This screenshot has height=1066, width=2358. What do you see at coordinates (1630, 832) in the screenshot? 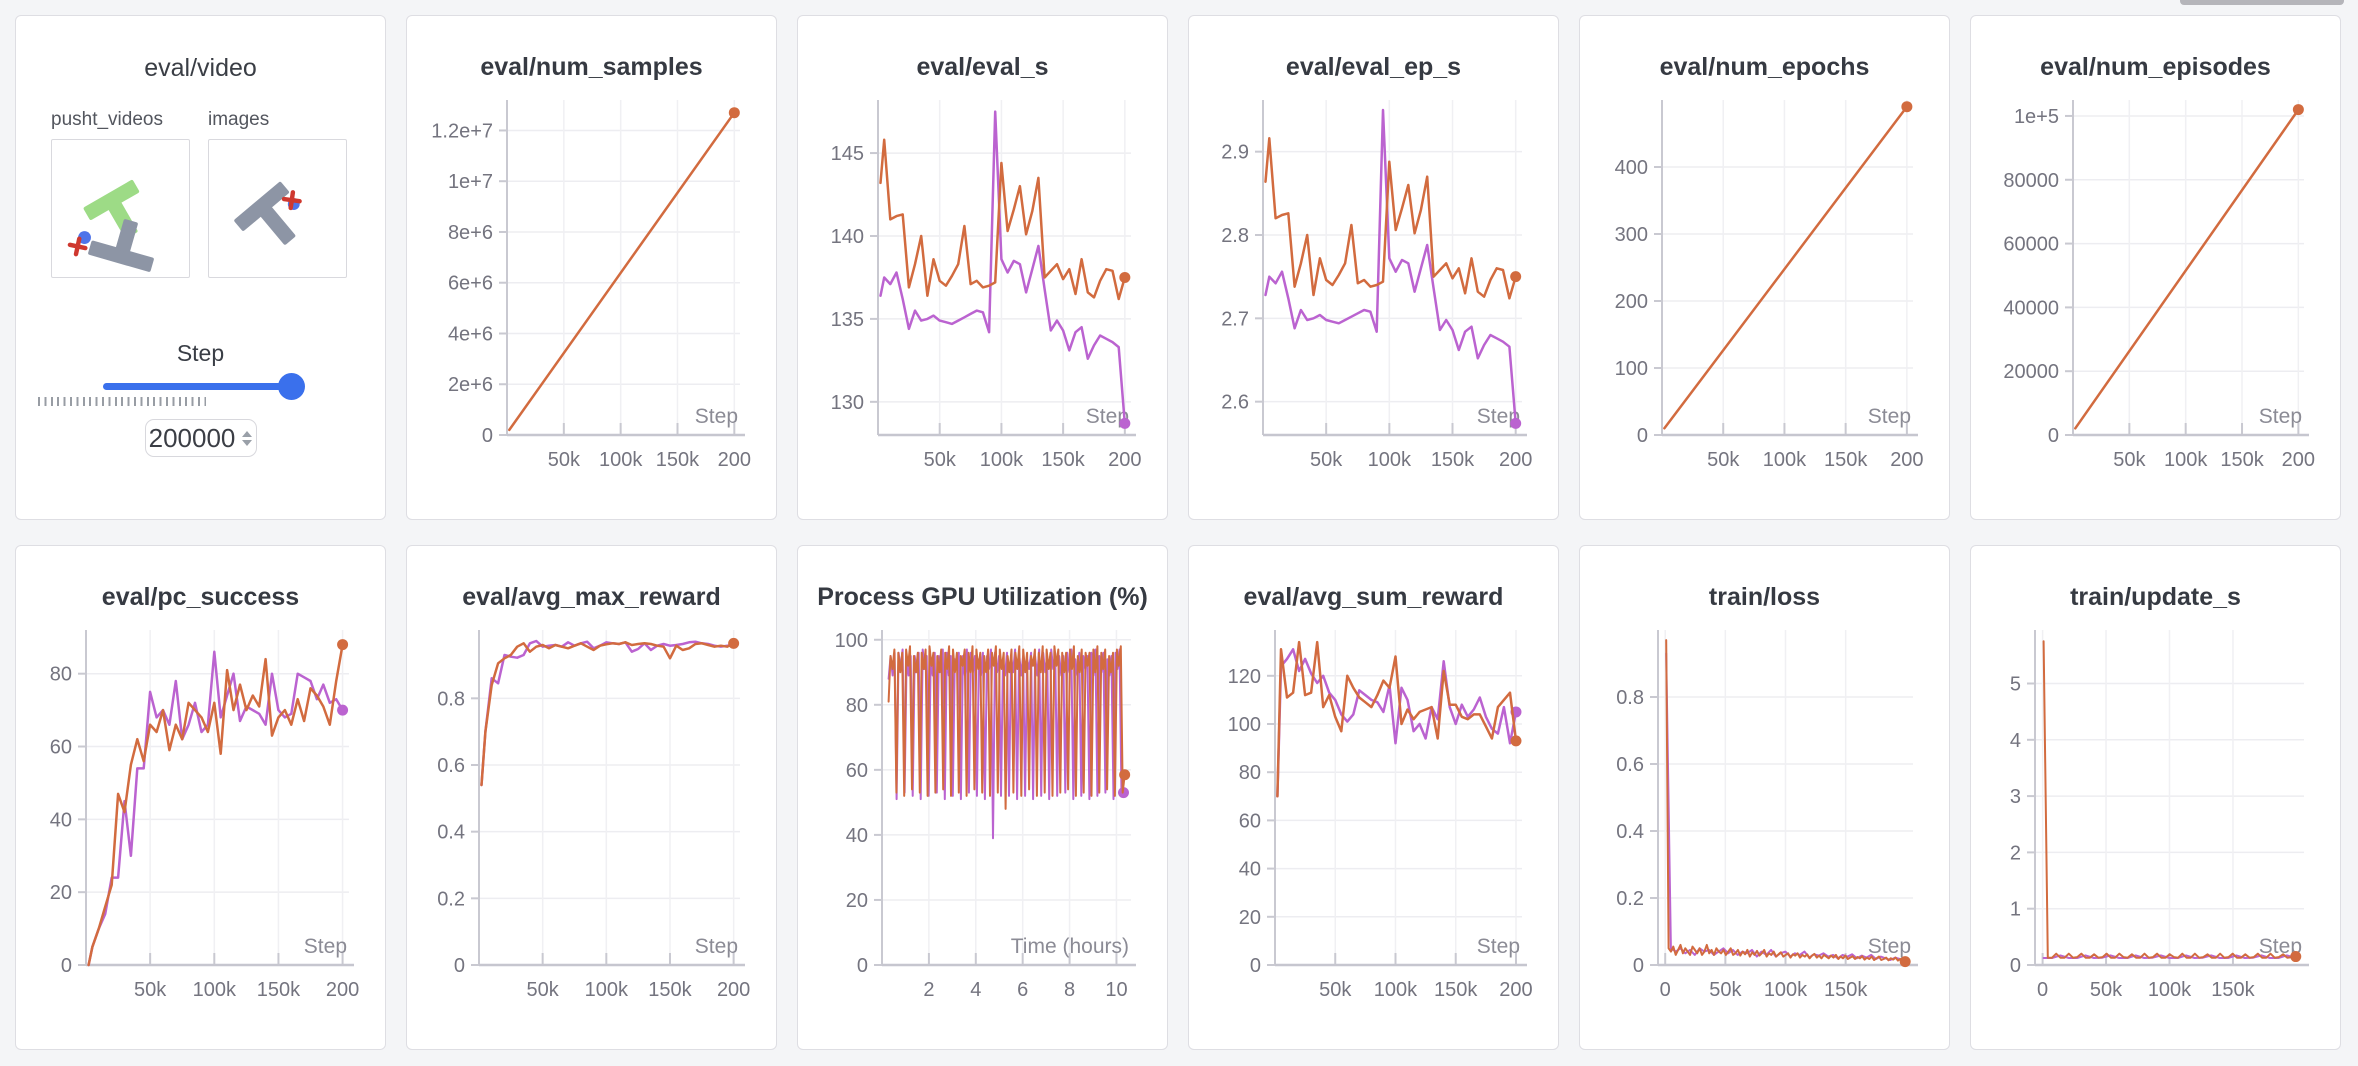
I see `svg-text: 0.4` at bounding box center [1630, 832].